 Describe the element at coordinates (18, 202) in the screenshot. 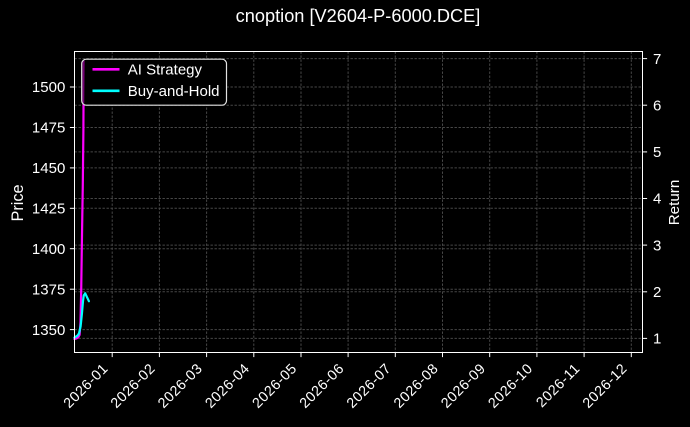

I see `svg-text: Price` at that location.